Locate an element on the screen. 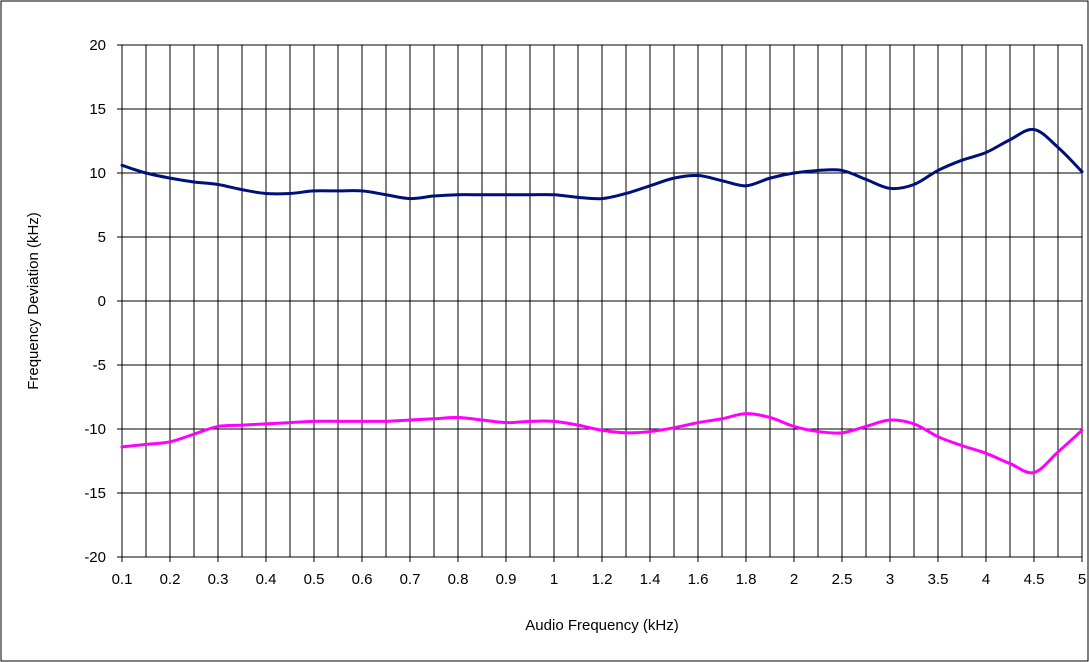  y-tick-label: 5 is located at coordinates (102, 237).